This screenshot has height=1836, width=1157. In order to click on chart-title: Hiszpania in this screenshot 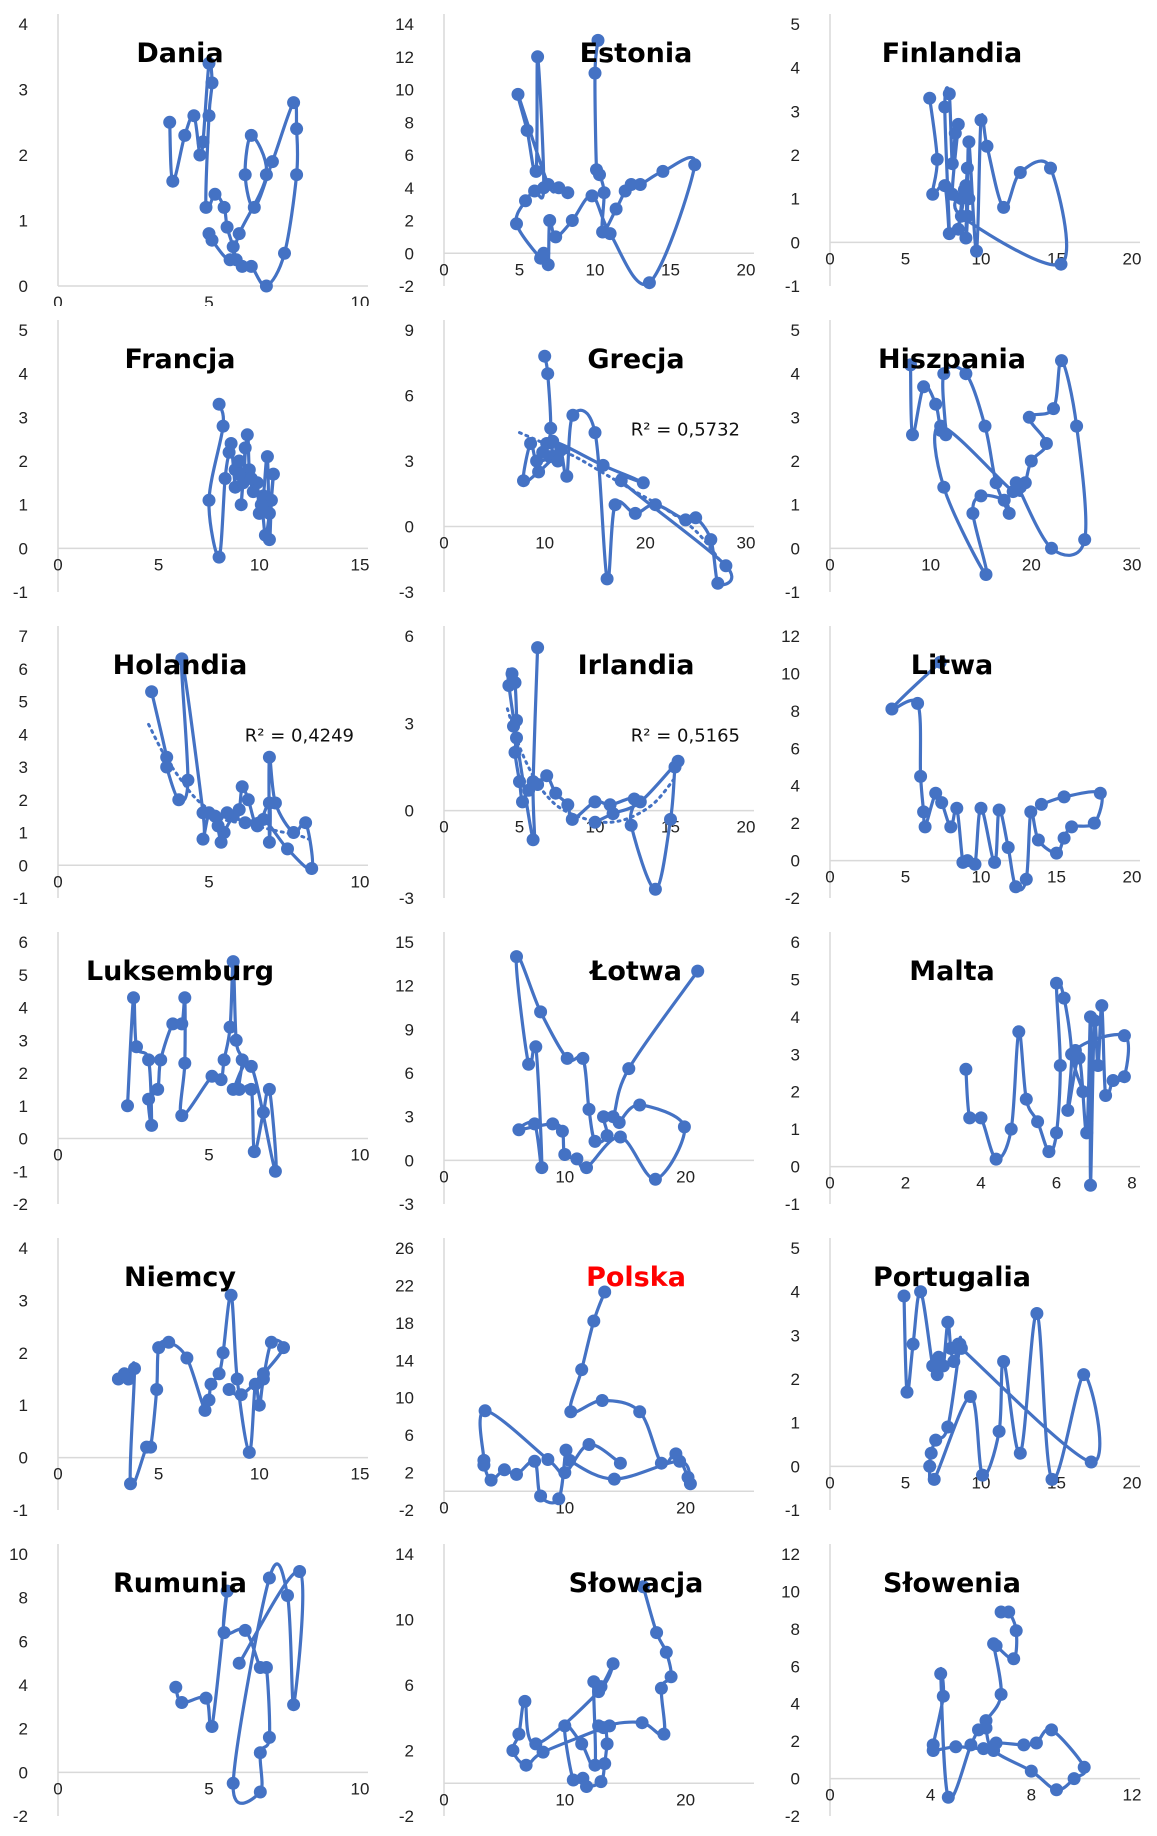, I will do `click(952, 359)`.